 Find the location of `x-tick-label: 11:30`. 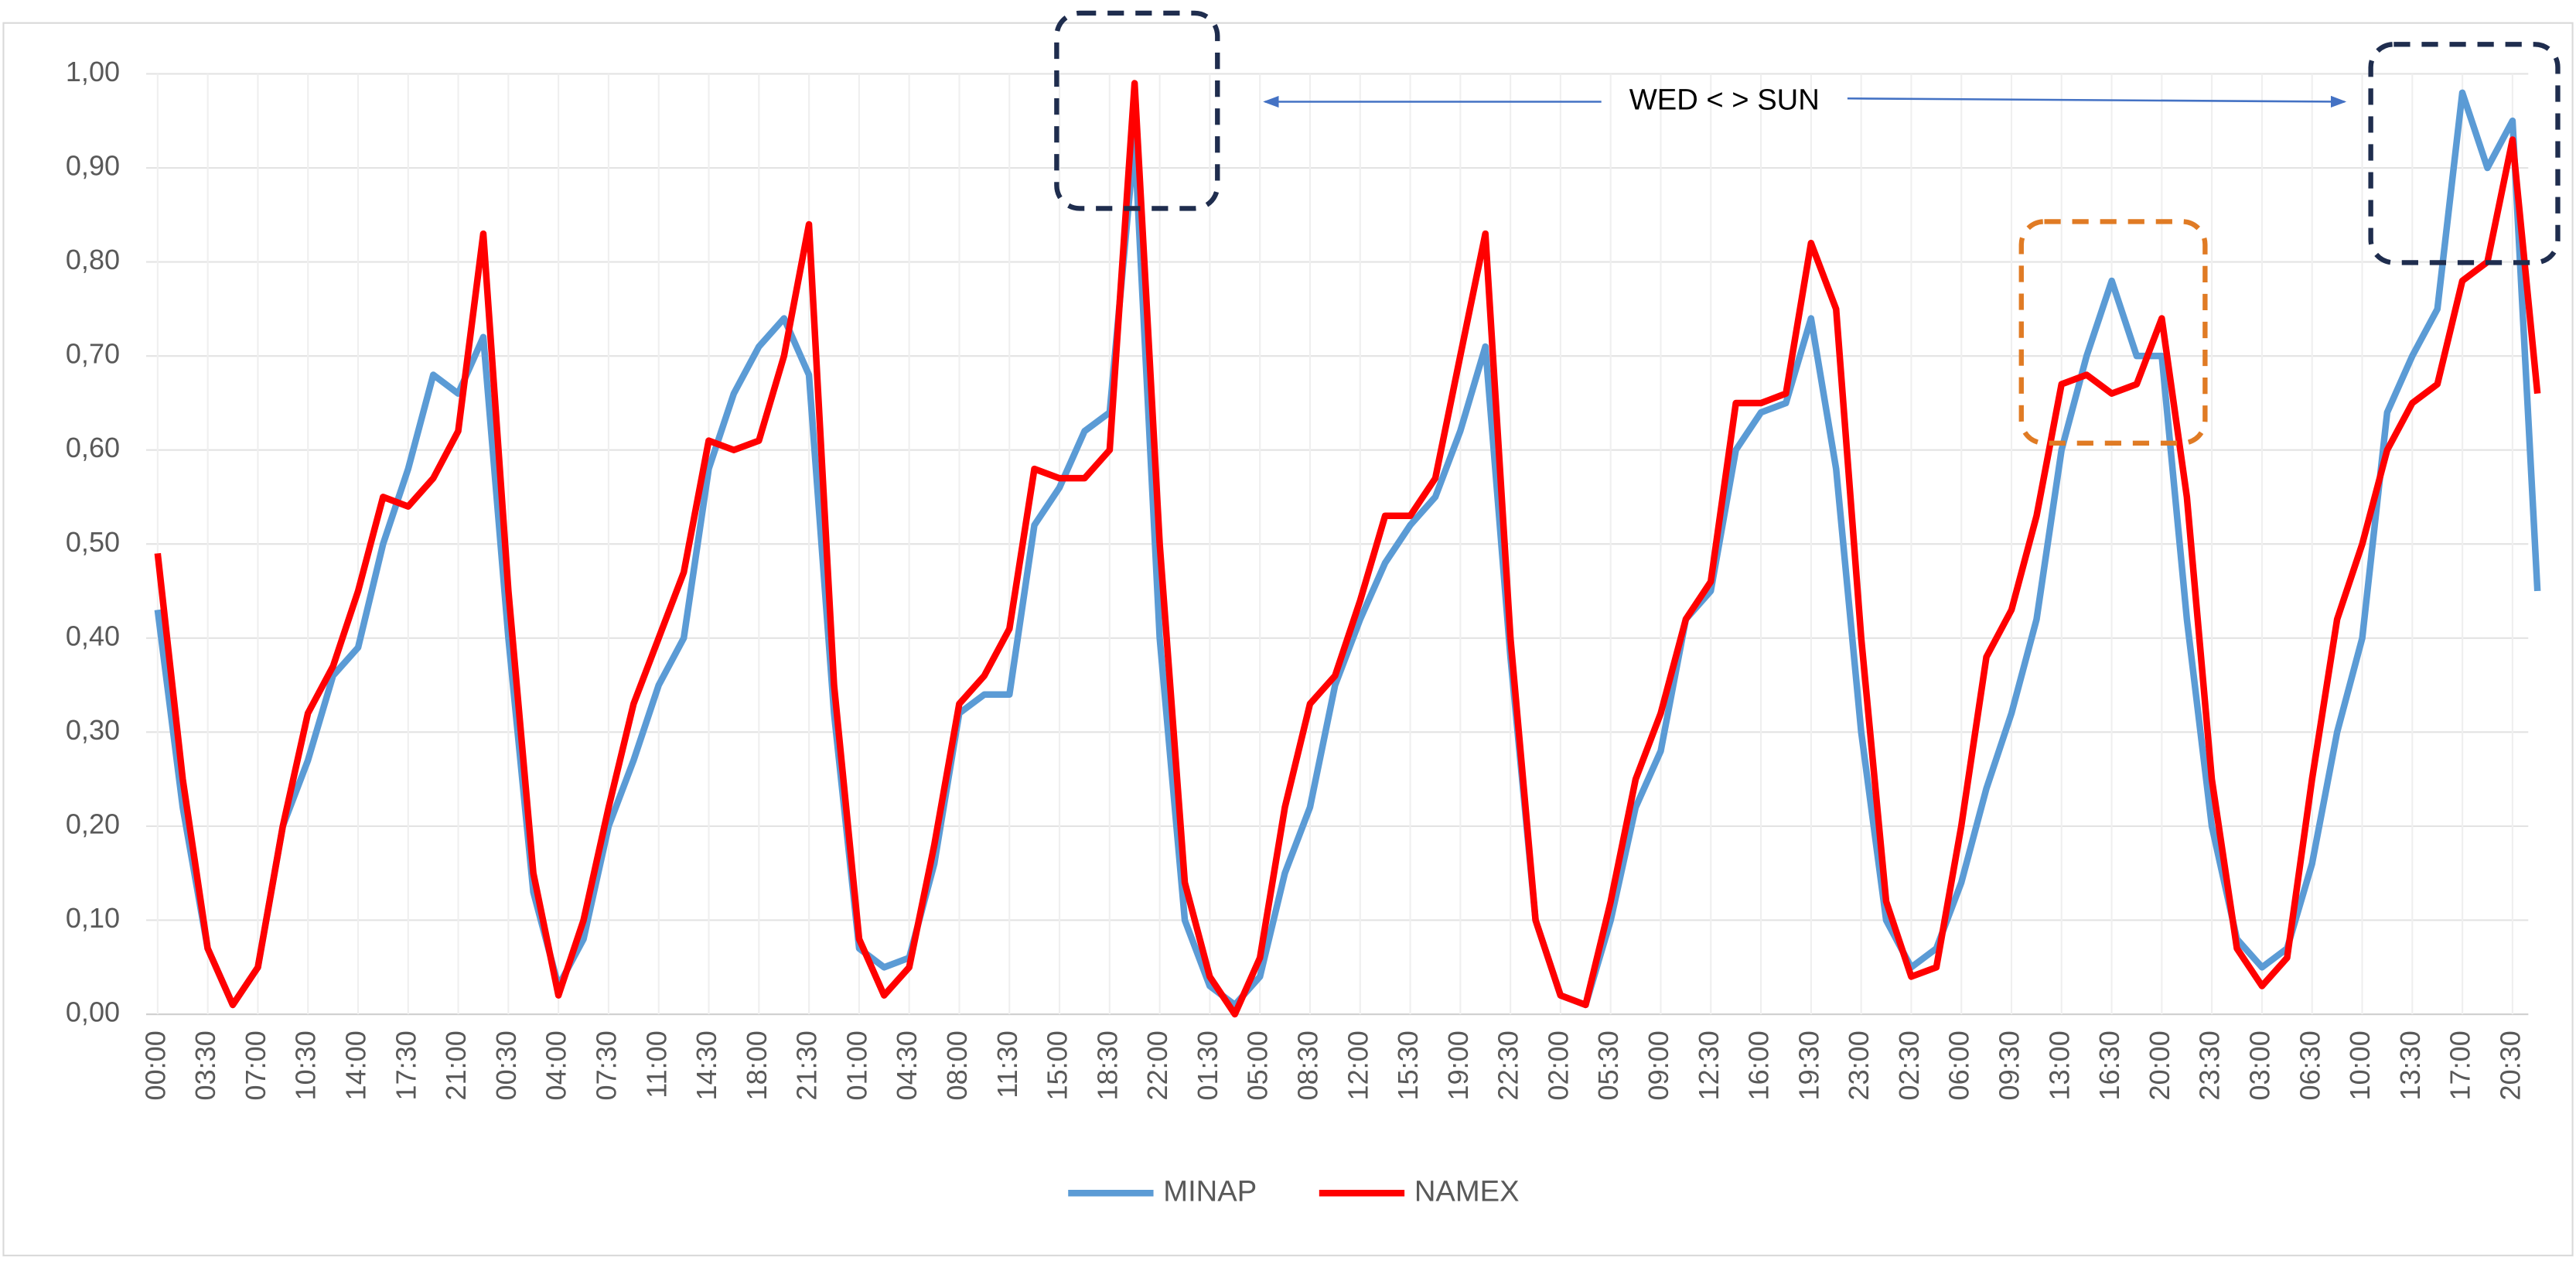

x-tick-label: 11:30 is located at coordinates (1007, 1064).